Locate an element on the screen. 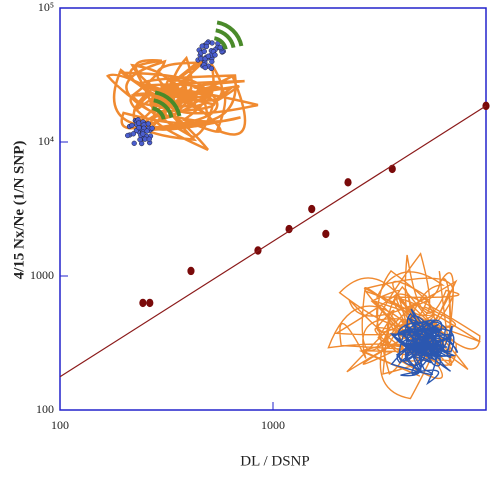 Image resolution: width=500 pixels, height=478 pixels. y-tick-label: 1000 is located at coordinates (42, 275).